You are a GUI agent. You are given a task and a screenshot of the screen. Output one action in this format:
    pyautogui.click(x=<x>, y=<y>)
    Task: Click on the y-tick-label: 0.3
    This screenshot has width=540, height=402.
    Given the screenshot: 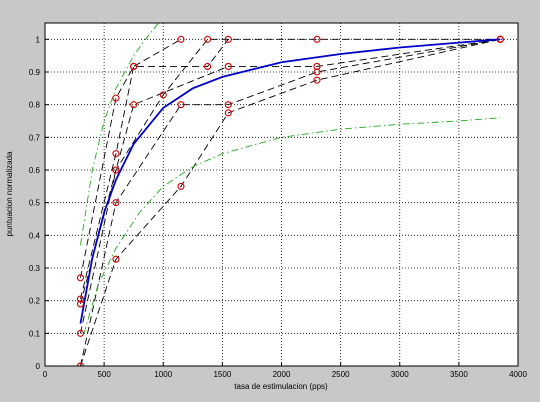 What is the action you would take?
    pyautogui.click(x=35, y=268)
    